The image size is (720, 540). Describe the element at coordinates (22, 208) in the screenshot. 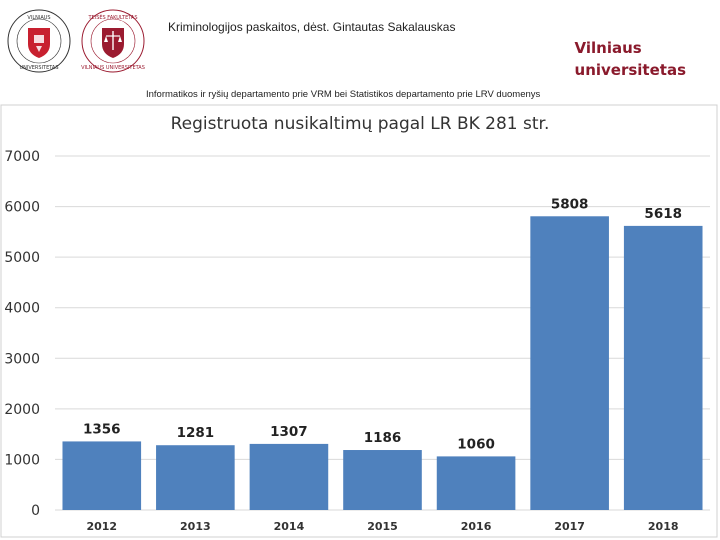

I see `y-tick-label: 6000` at that location.